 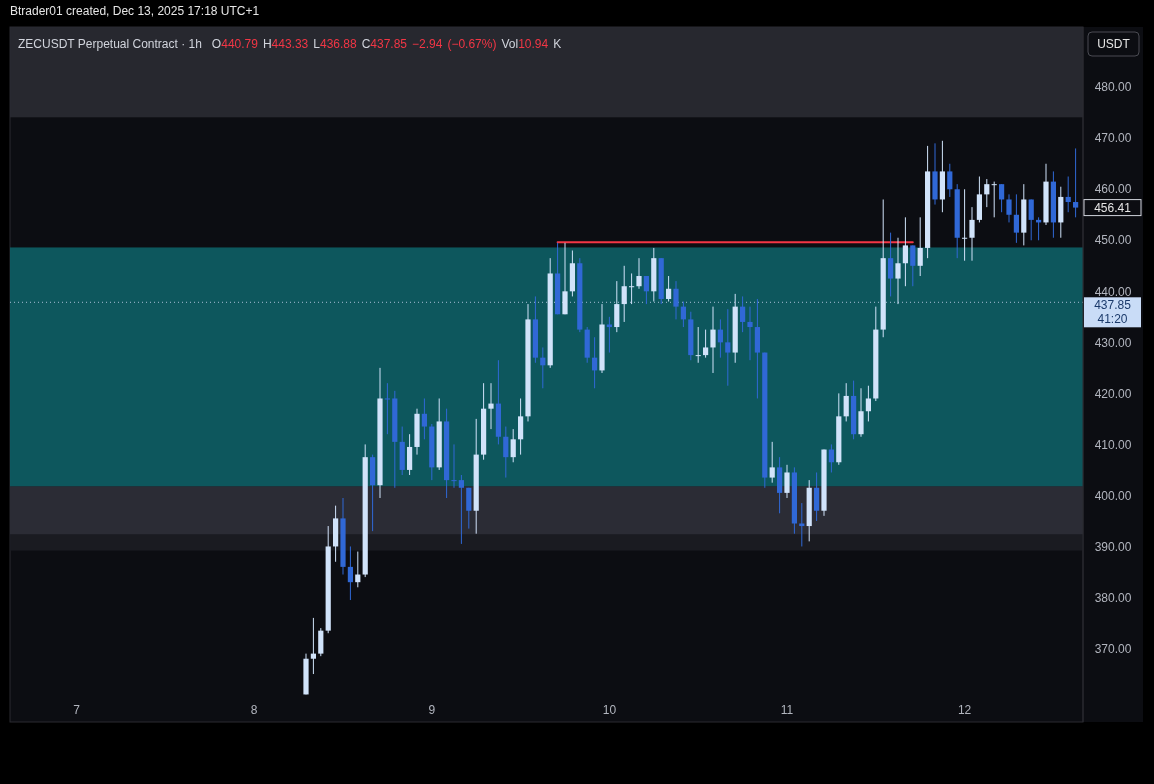 I want to click on y-tick-label: 380.00, so click(x=1113, y=597).